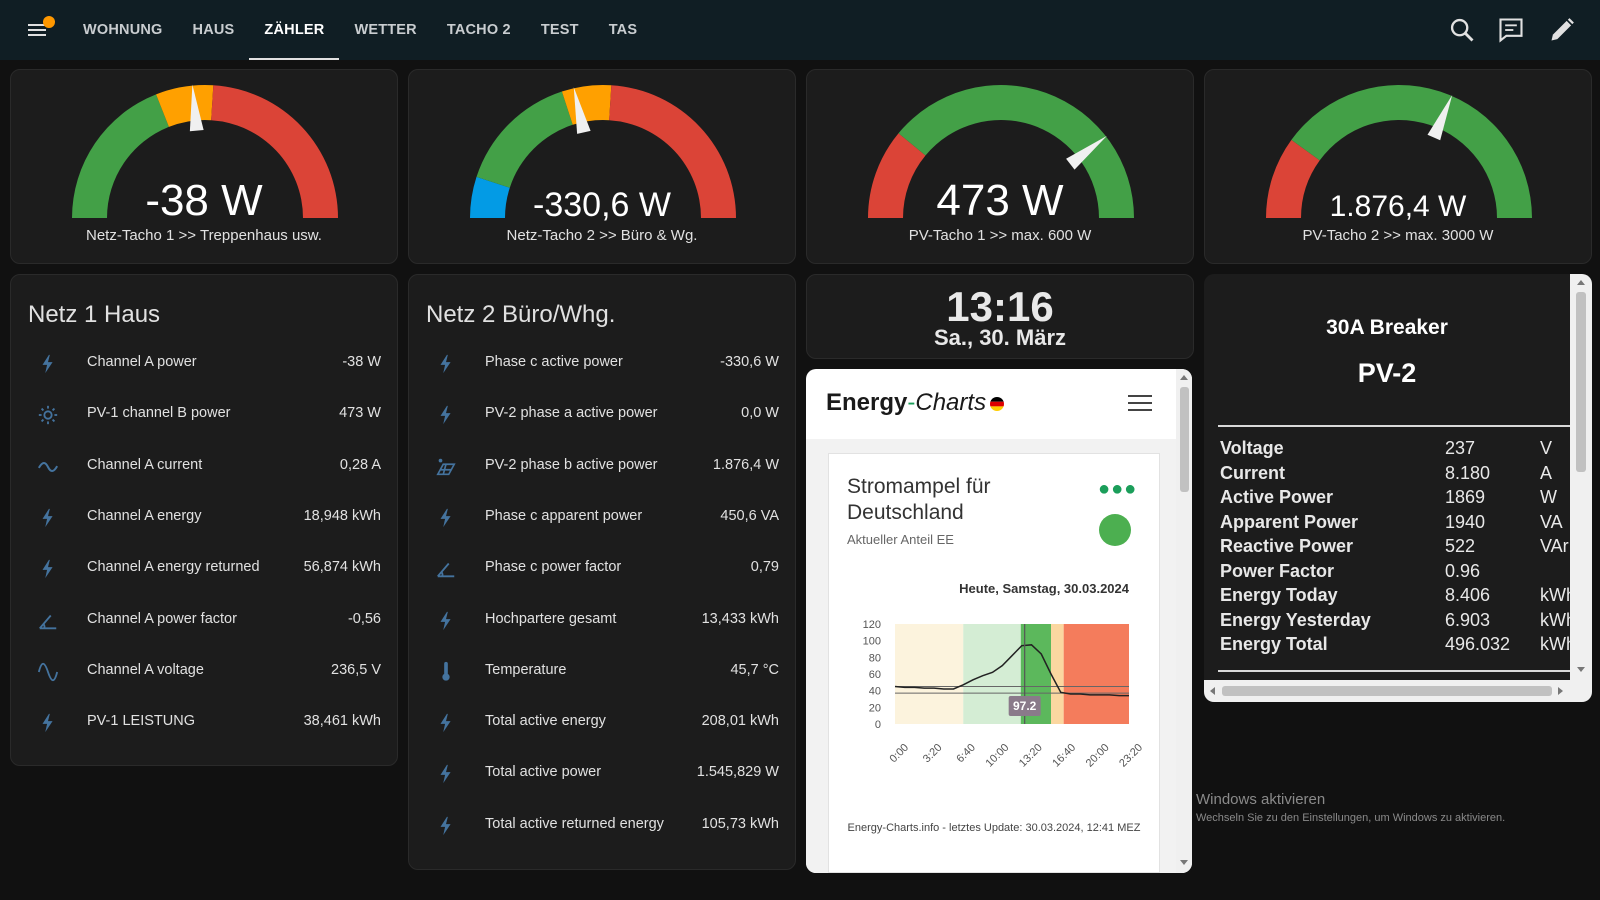  Describe the element at coordinates (571, 413) in the screenshot. I see `entity-name: PV-2 phase a active power` at that location.